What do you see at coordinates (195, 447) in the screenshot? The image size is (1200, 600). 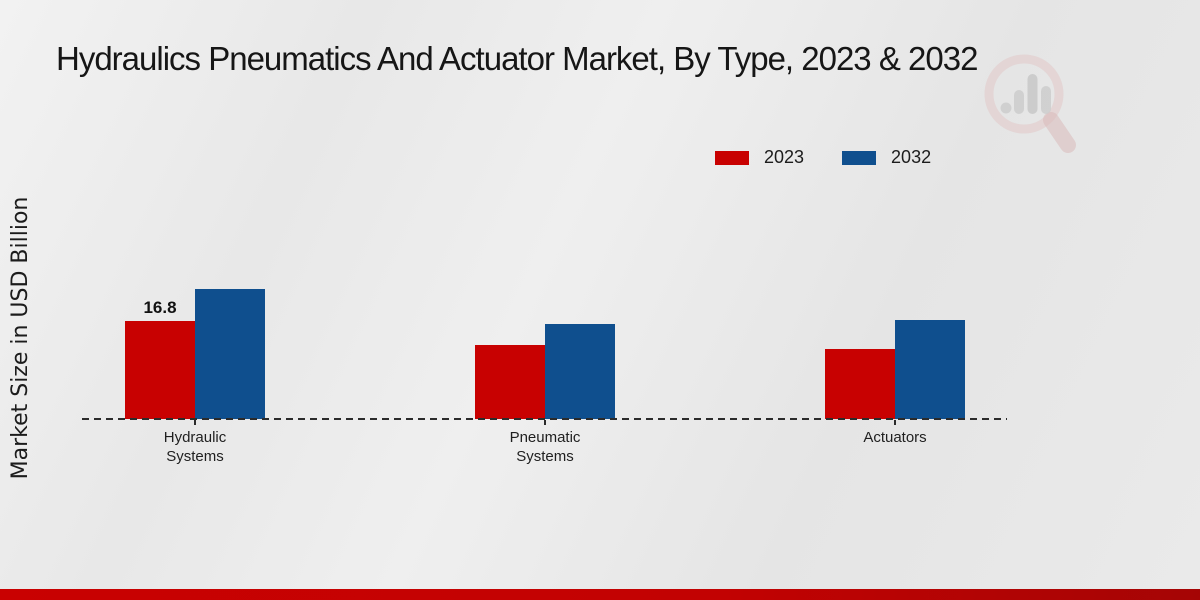 I see `x-axis-category-label: Hydraulic Systems` at bounding box center [195, 447].